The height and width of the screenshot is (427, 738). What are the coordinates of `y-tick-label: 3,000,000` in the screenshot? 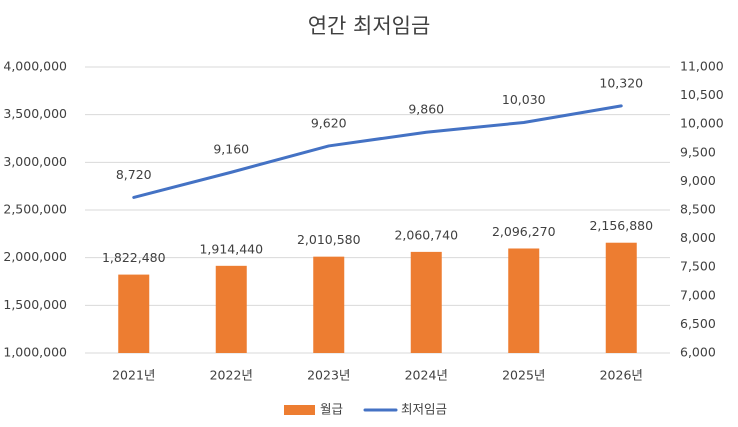 It's located at (35, 161).